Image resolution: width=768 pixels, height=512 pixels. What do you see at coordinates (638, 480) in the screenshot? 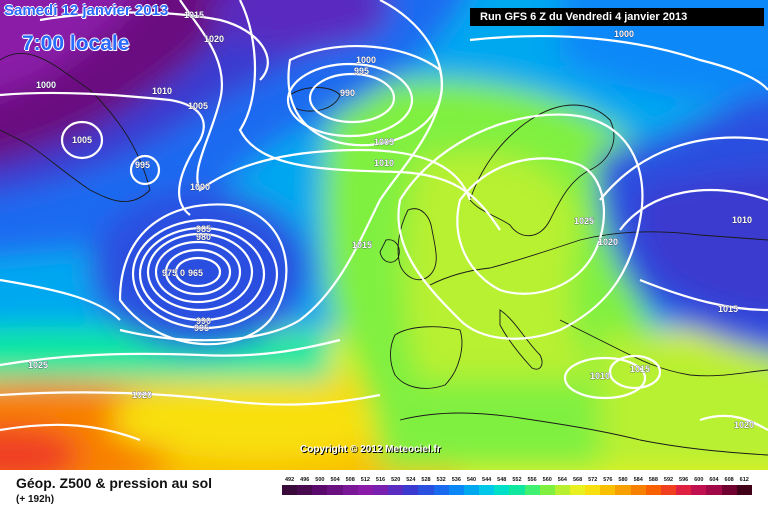
I see `scale-label: 584` at bounding box center [638, 480].